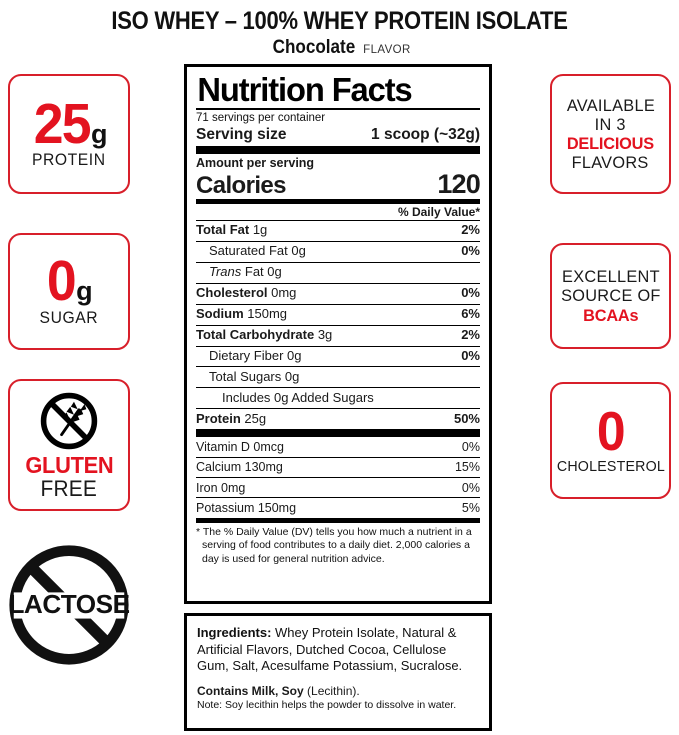 Image resolution: width=679 pixels, height=735 pixels. Describe the element at coordinates (98, 133) in the screenshot. I see `protein-unit: g` at that location.